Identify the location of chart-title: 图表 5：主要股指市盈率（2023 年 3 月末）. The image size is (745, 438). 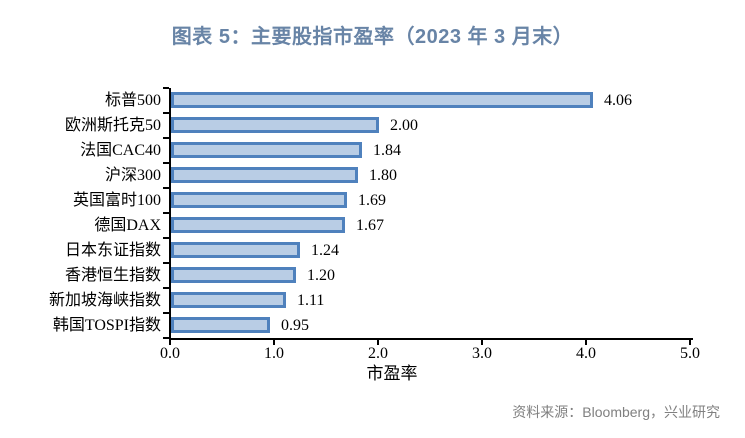
(372, 37).